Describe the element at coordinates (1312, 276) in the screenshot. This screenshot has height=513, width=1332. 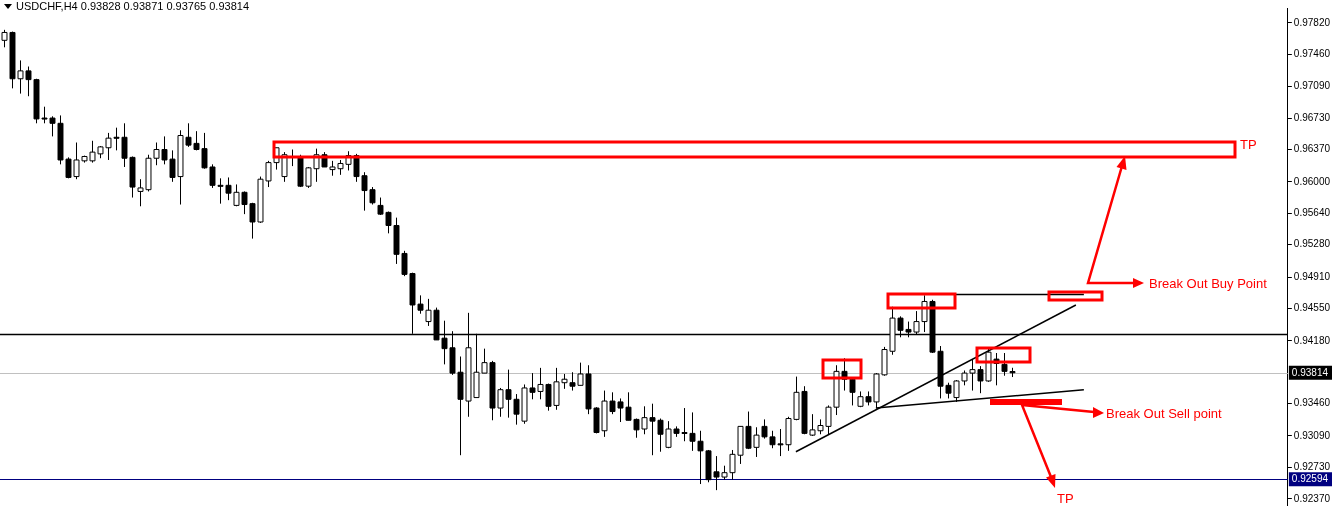
I see `y-tick-label: 0.94910` at that location.